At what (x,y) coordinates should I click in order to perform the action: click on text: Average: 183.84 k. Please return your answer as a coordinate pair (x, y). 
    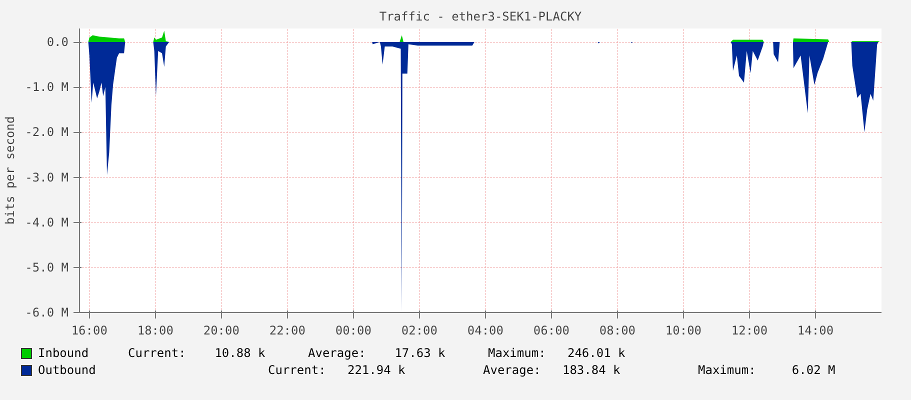
    Looking at the image, I should click on (552, 370).